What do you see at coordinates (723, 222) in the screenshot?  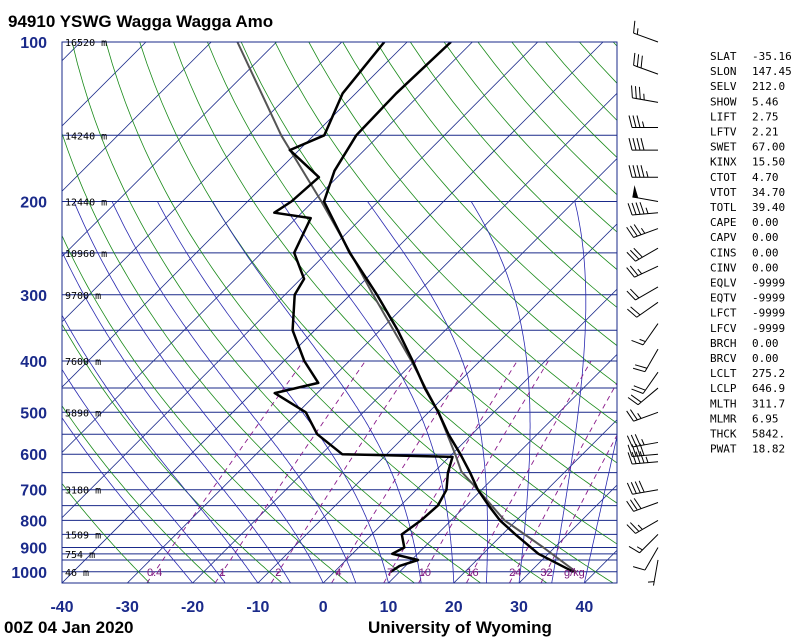 I see `index-name: CAPE` at bounding box center [723, 222].